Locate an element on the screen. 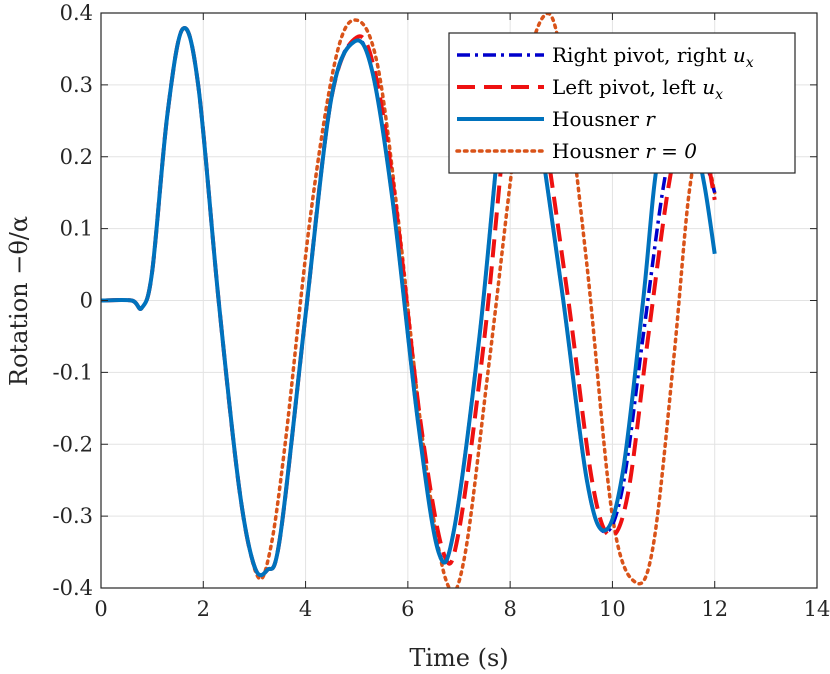 The width and height of the screenshot is (830, 674). x-tick-label: 6 is located at coordinates (407, 609).